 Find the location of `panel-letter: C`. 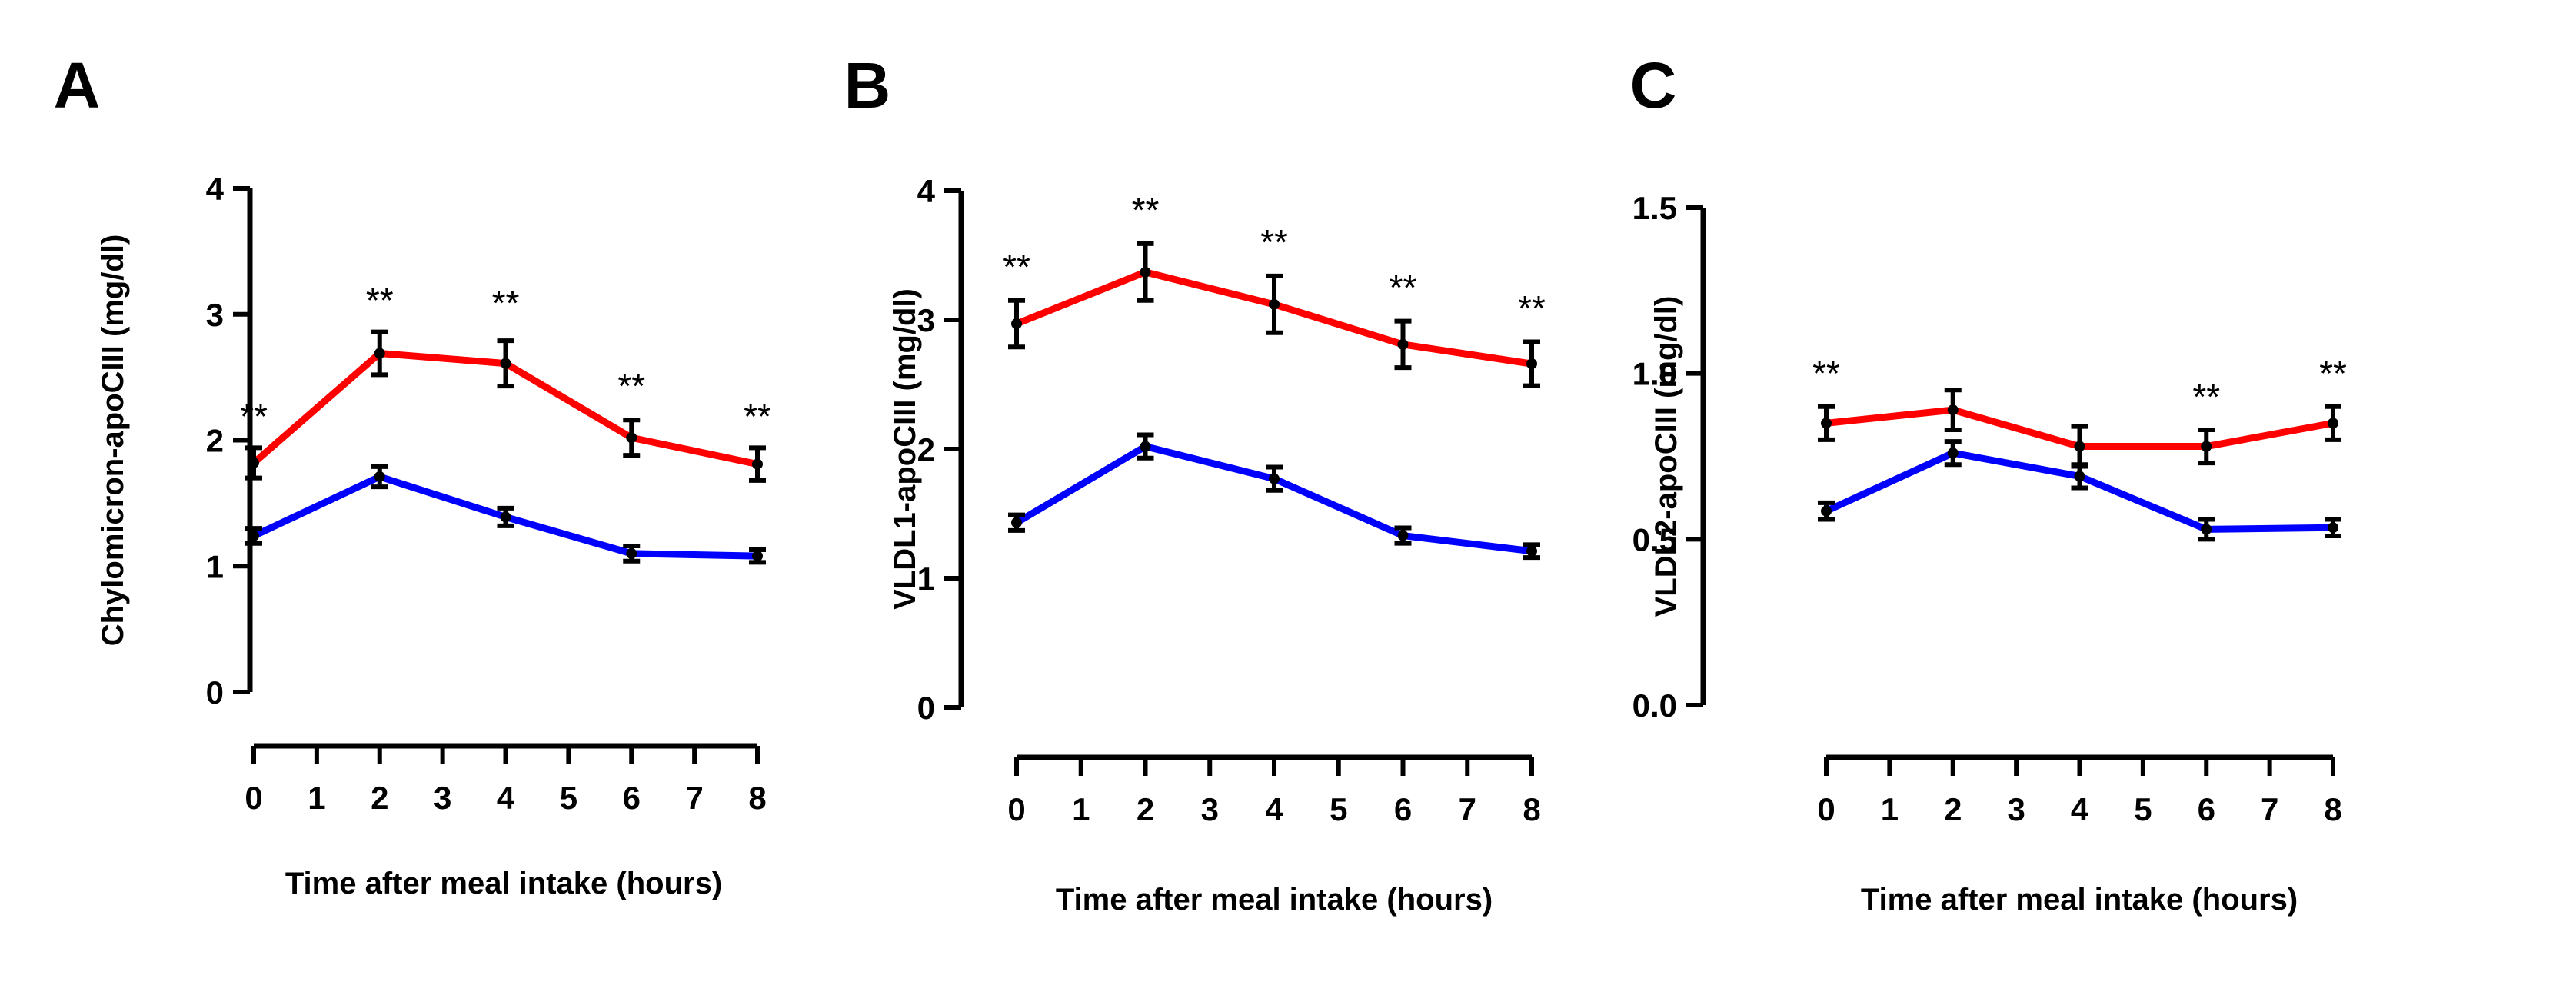

panel-letter: C is located at coordinates (1653, 85).